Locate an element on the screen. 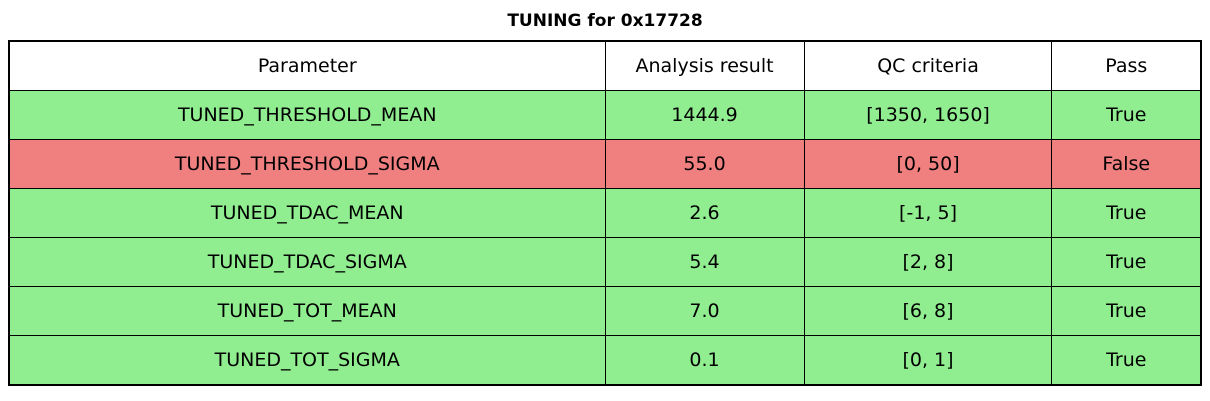  parameter-cell: TUNED_TDAC_SIGMA is located at coordinates (307, 262).